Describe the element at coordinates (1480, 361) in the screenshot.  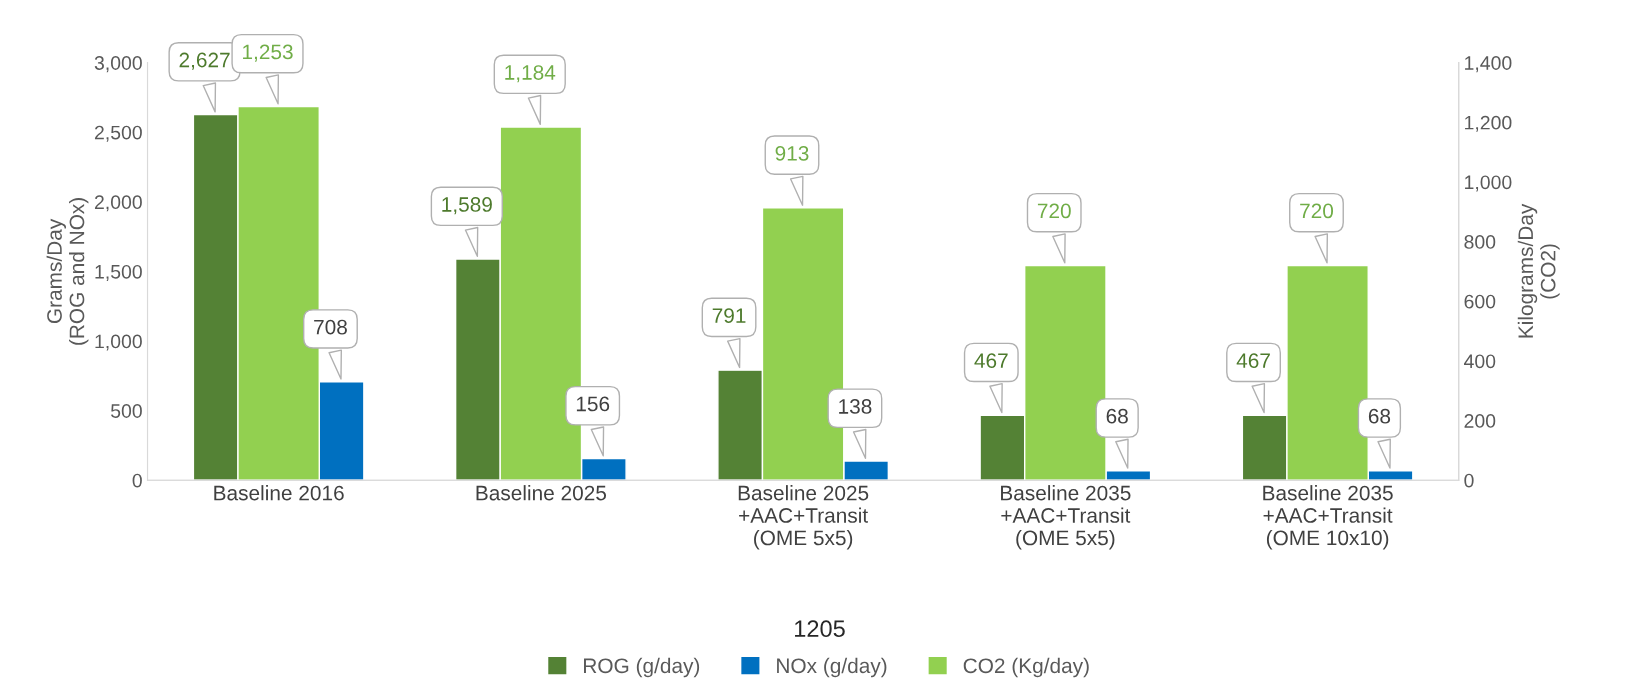
I see `y2-tick-label: 400` at that location.